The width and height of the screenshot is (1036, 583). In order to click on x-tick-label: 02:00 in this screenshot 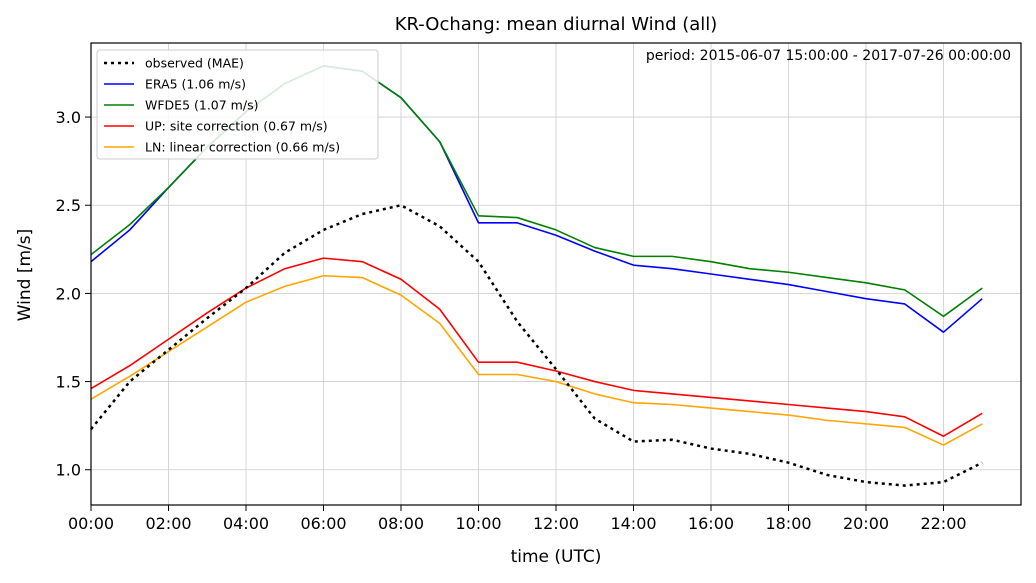, I will do `click(168, 523)`.